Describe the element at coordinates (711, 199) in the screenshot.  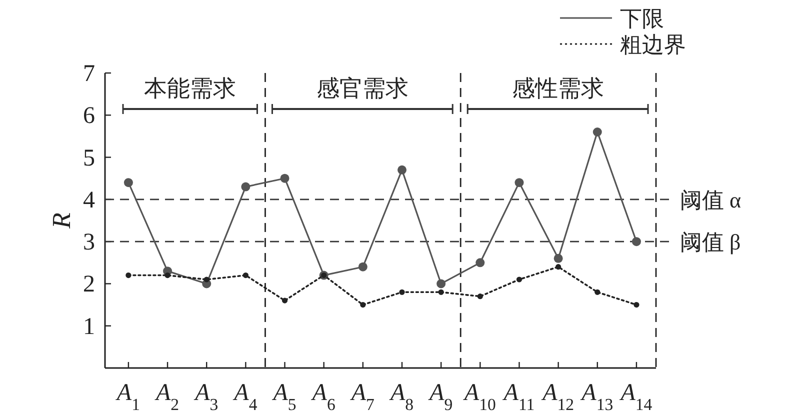
I see `ref-line-label: 阈值 α` at that location.